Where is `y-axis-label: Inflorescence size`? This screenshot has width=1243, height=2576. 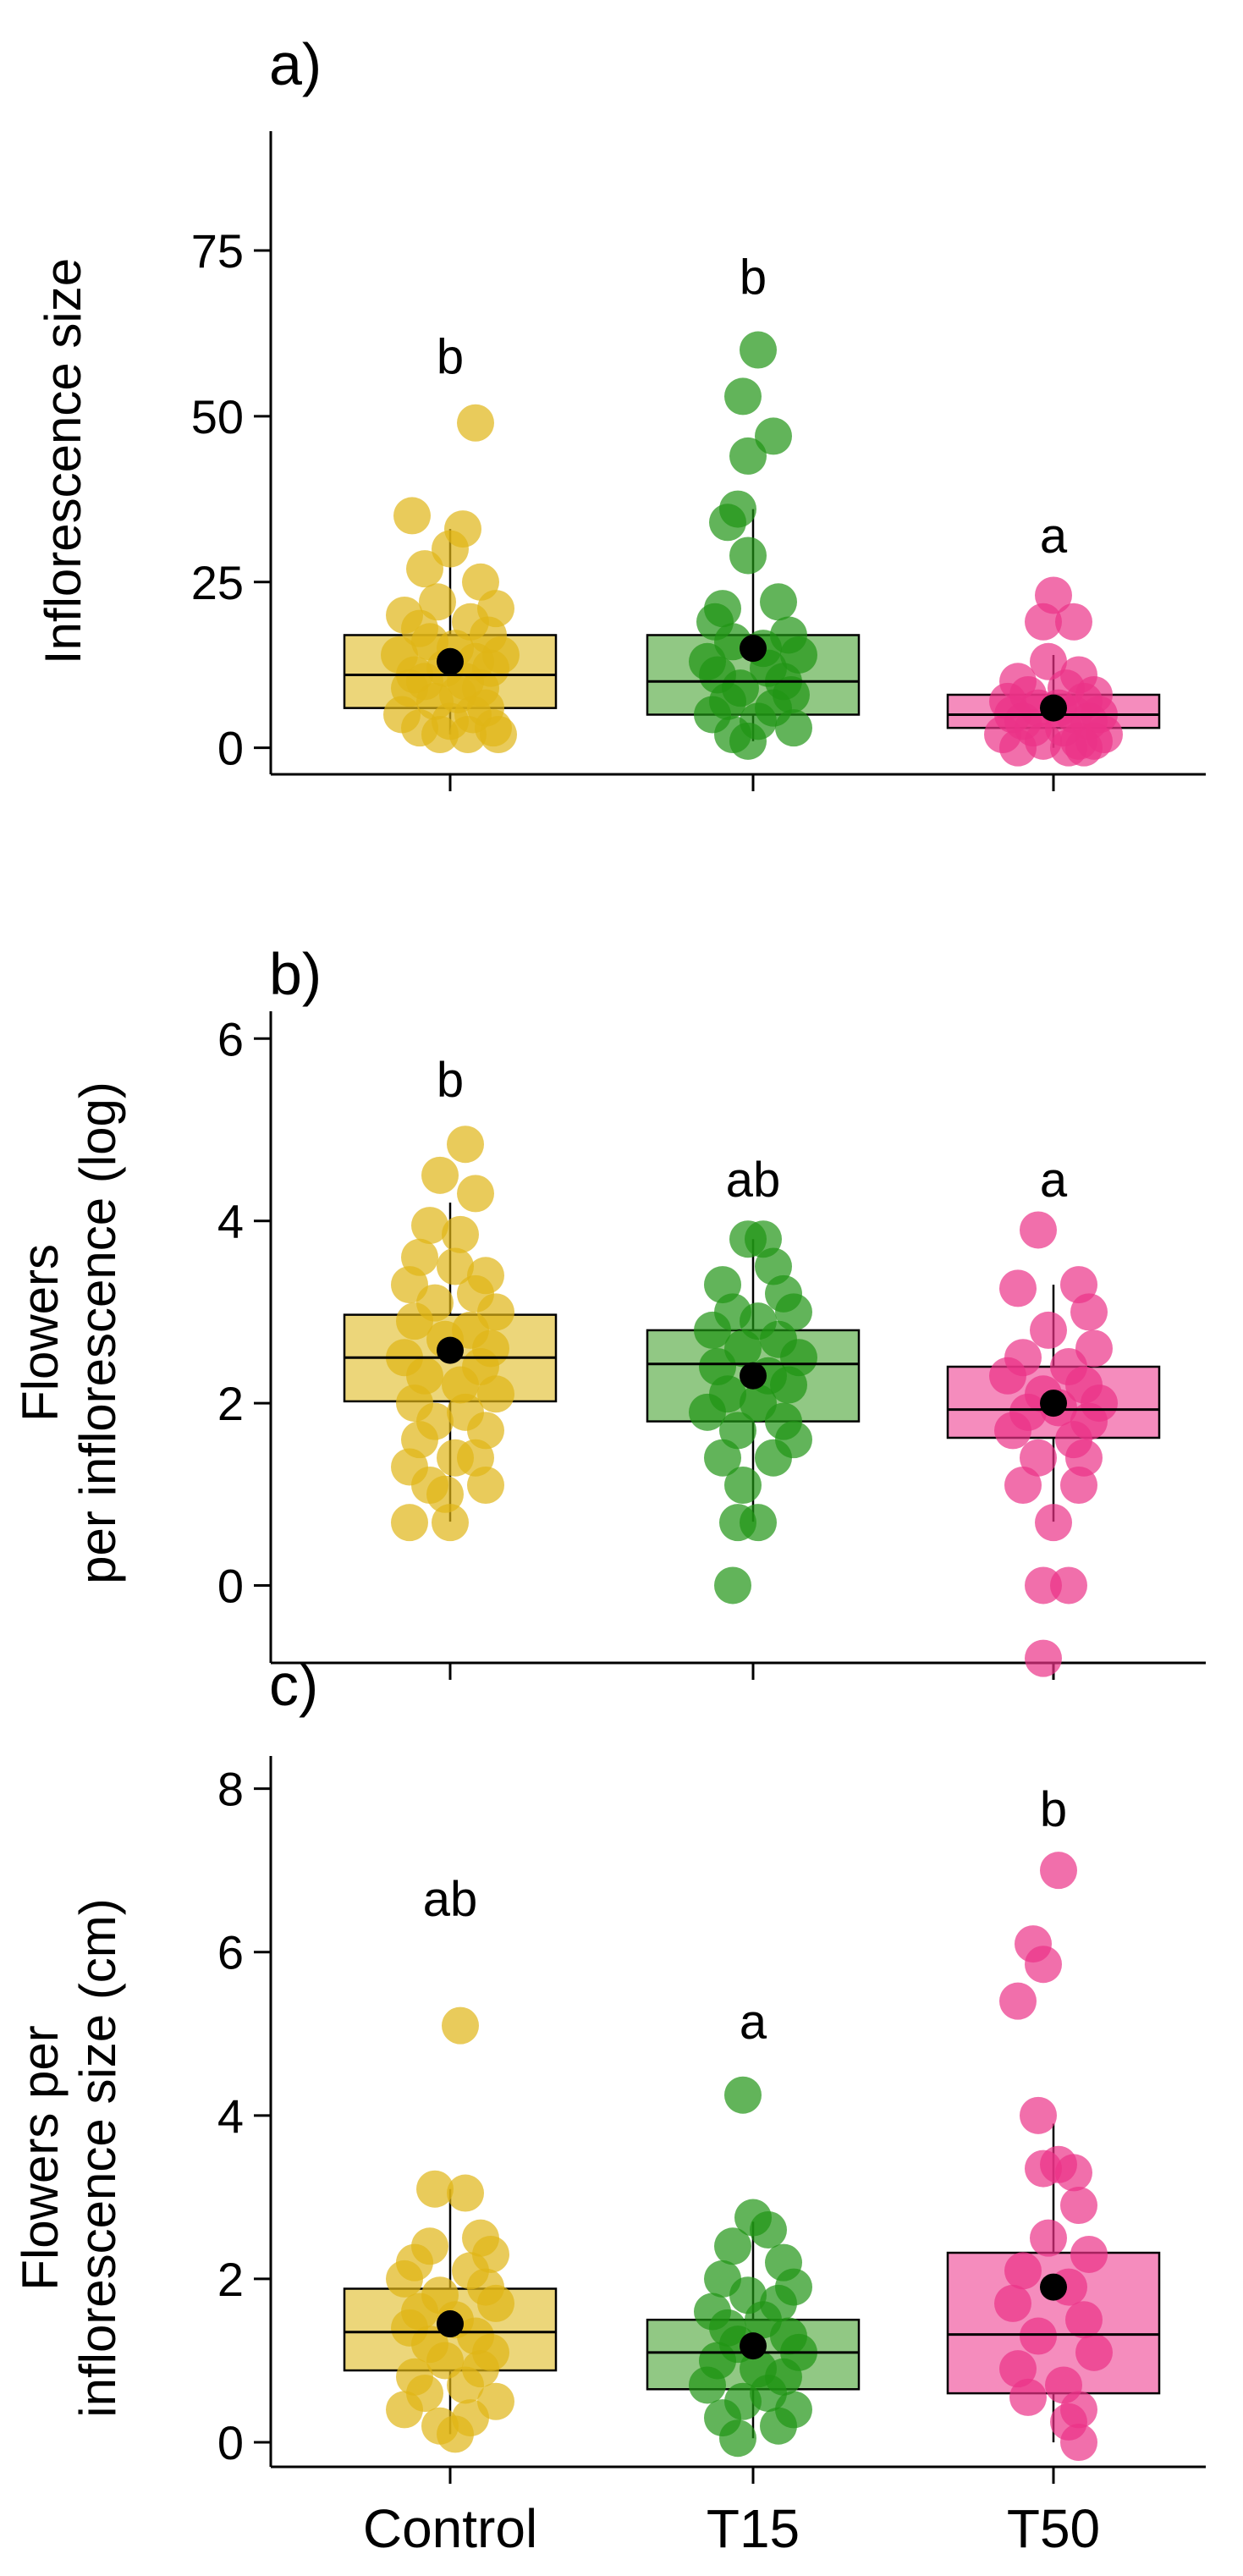
y-axis-label: Inflorescence size is located at coordinates (63, 461).